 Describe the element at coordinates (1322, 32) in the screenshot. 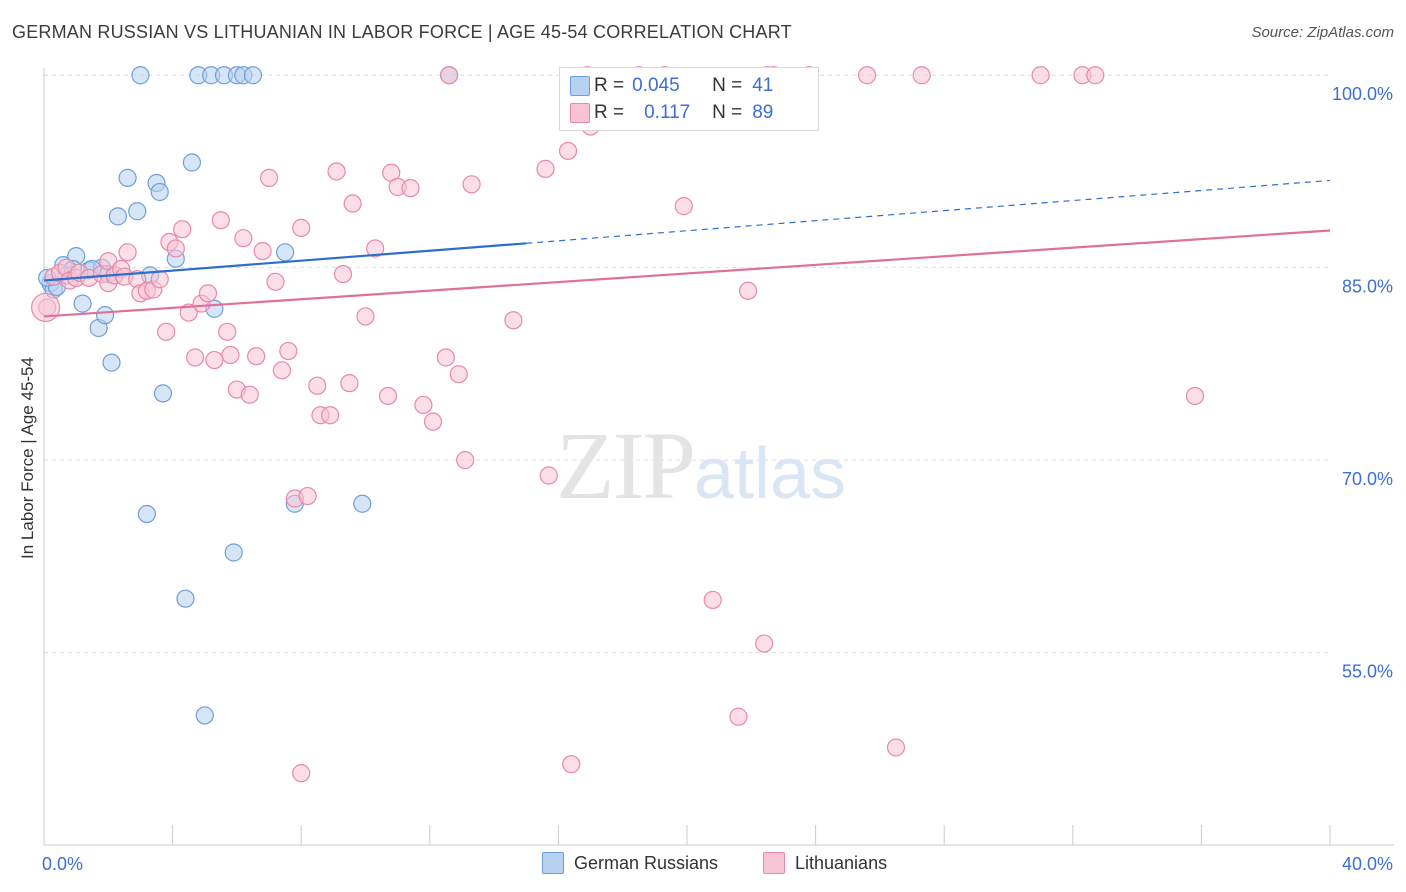

I see `chart-source: Source: ZipAtlas.com` at that location.